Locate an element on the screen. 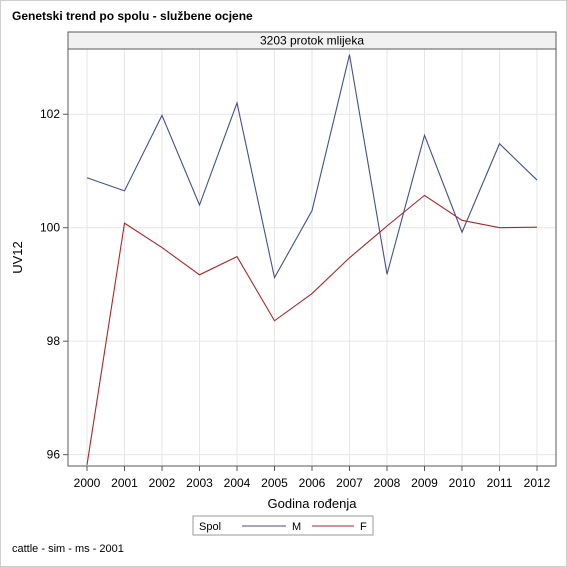 The image size is (567, 567). y-axis-ticks: 96 98 100 102 is located at coordinates (54, 284).